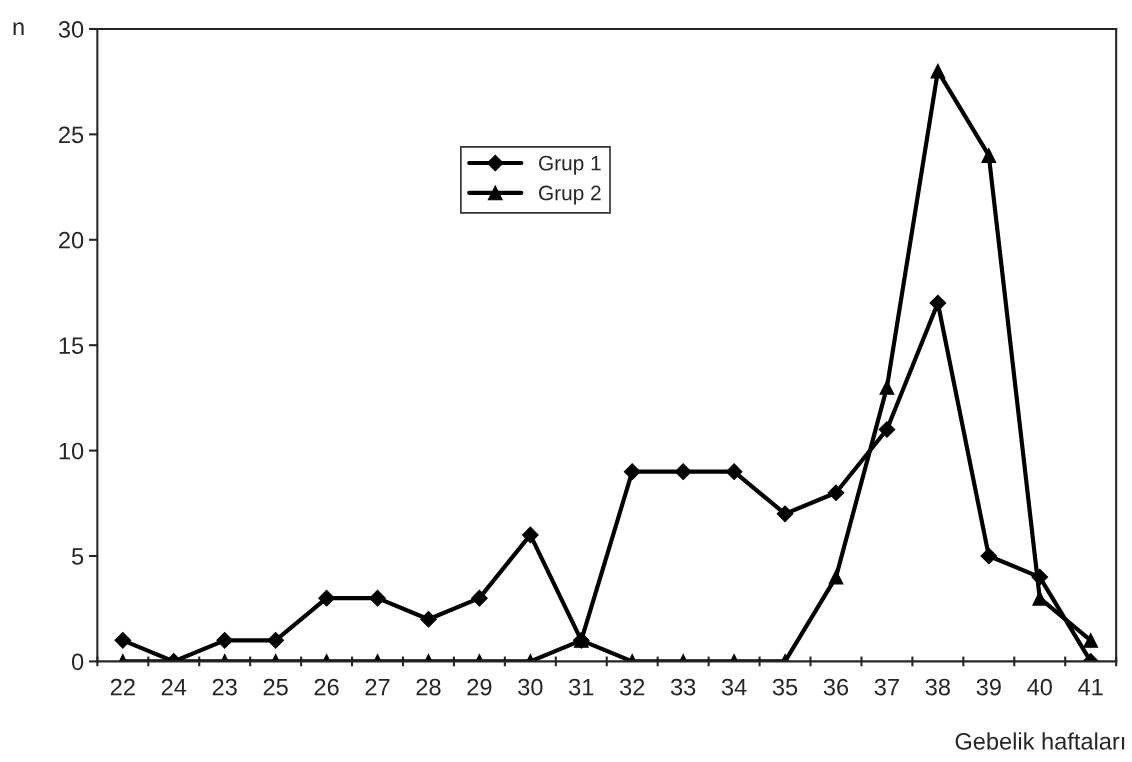 This screenshot has width=1132, height=762. Describe the element at coordinates (71, 135) in the screenshot. I see `y-tick-label: 25` at that location.